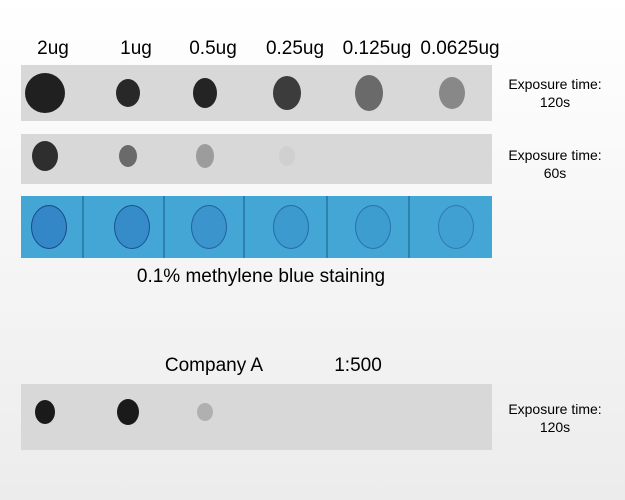 The image size is (625, 500). I want to click on dilution: 1:500, so click(358, 365).